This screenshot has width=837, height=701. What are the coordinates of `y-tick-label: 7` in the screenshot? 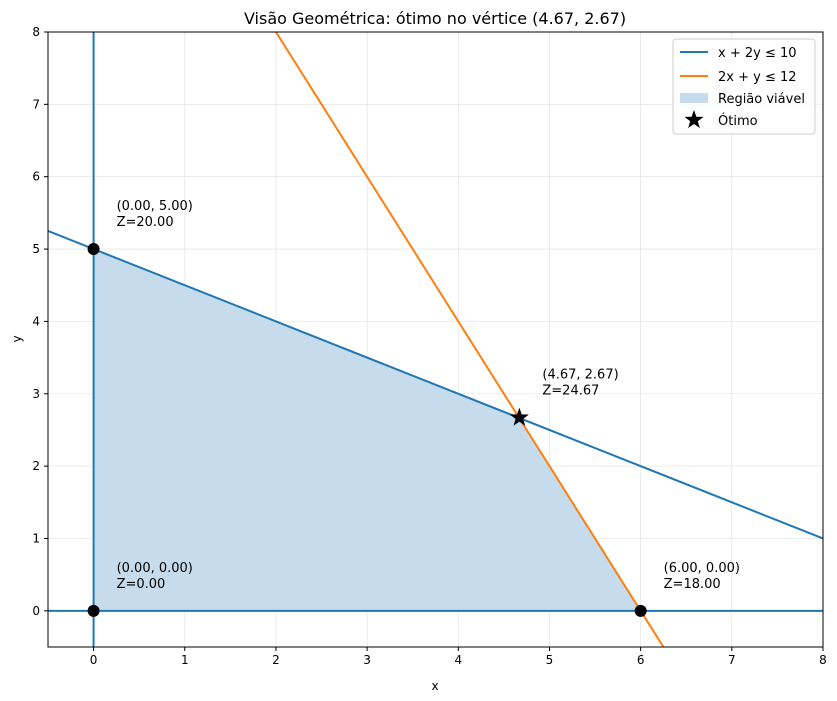 It's located at (36, 104).